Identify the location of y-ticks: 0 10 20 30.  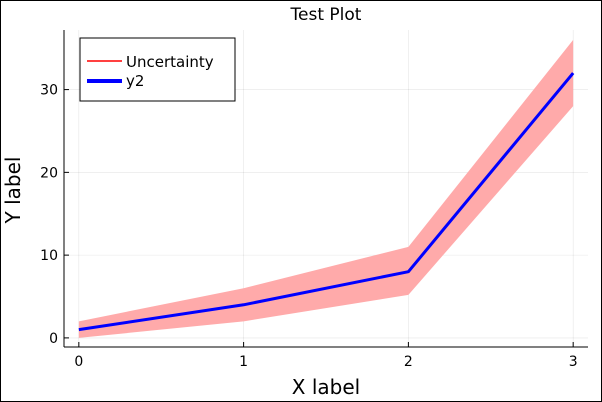
(54, 215).